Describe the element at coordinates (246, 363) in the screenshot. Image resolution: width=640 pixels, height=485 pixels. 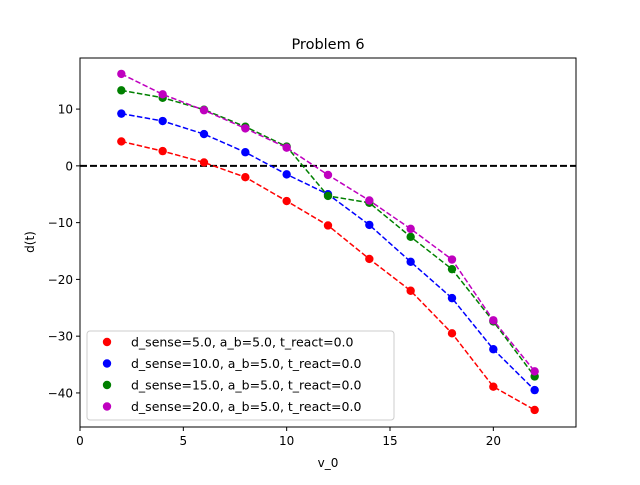
I see `legend-label-2: d_sense=10.0, a_b=5.0, t_react=0.0` at that location.